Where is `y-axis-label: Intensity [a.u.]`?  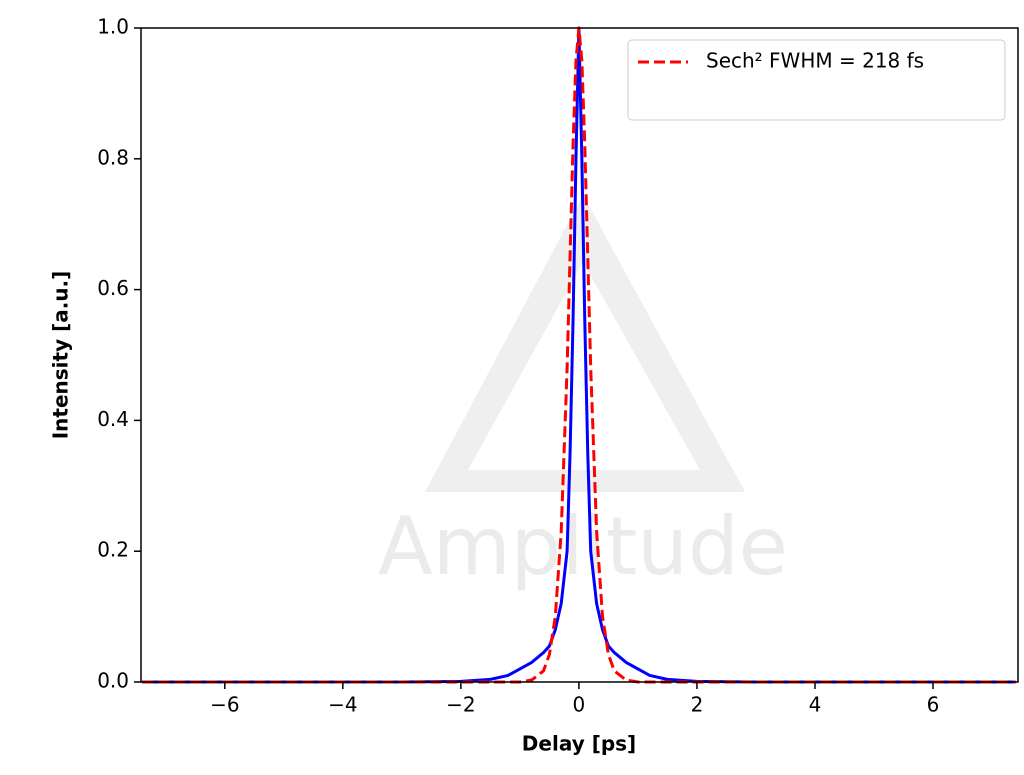
y-axis-label: Intensity [a.u.] is located at coordinates (61, 355).